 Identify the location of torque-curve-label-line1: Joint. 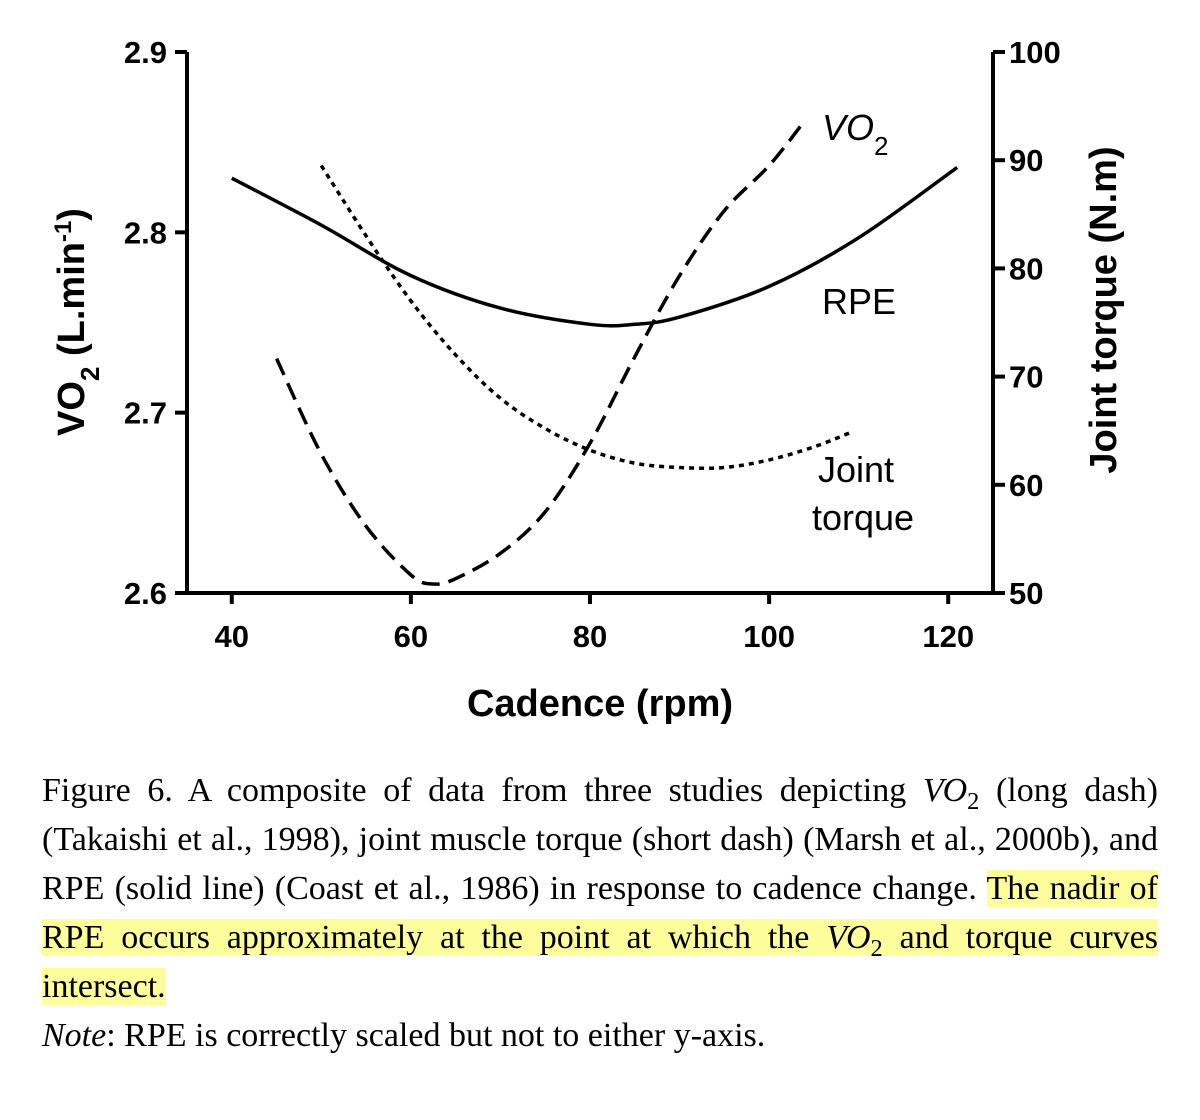
(856, 469).